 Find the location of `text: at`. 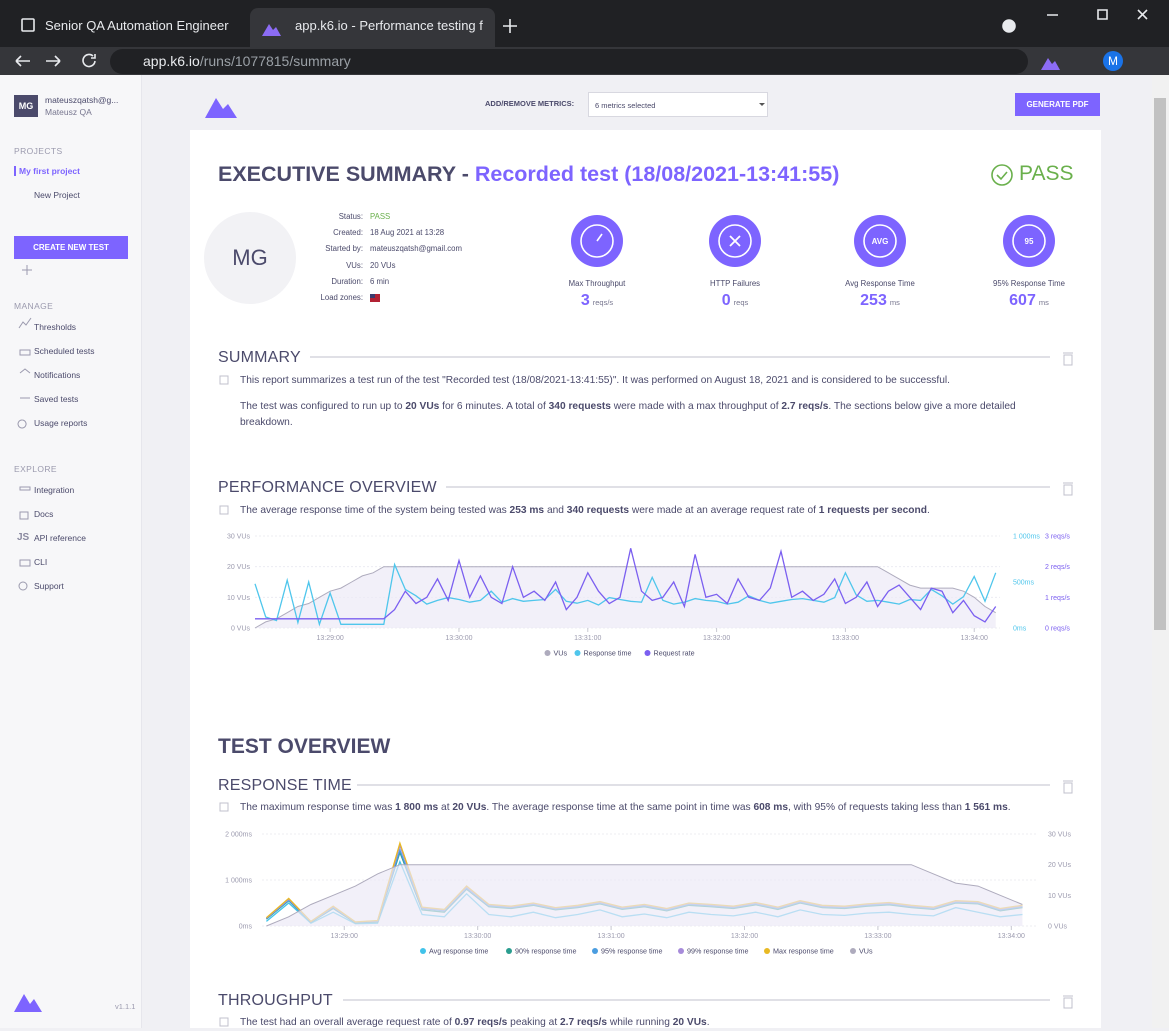

text: at is located at coordinates (445, 807).